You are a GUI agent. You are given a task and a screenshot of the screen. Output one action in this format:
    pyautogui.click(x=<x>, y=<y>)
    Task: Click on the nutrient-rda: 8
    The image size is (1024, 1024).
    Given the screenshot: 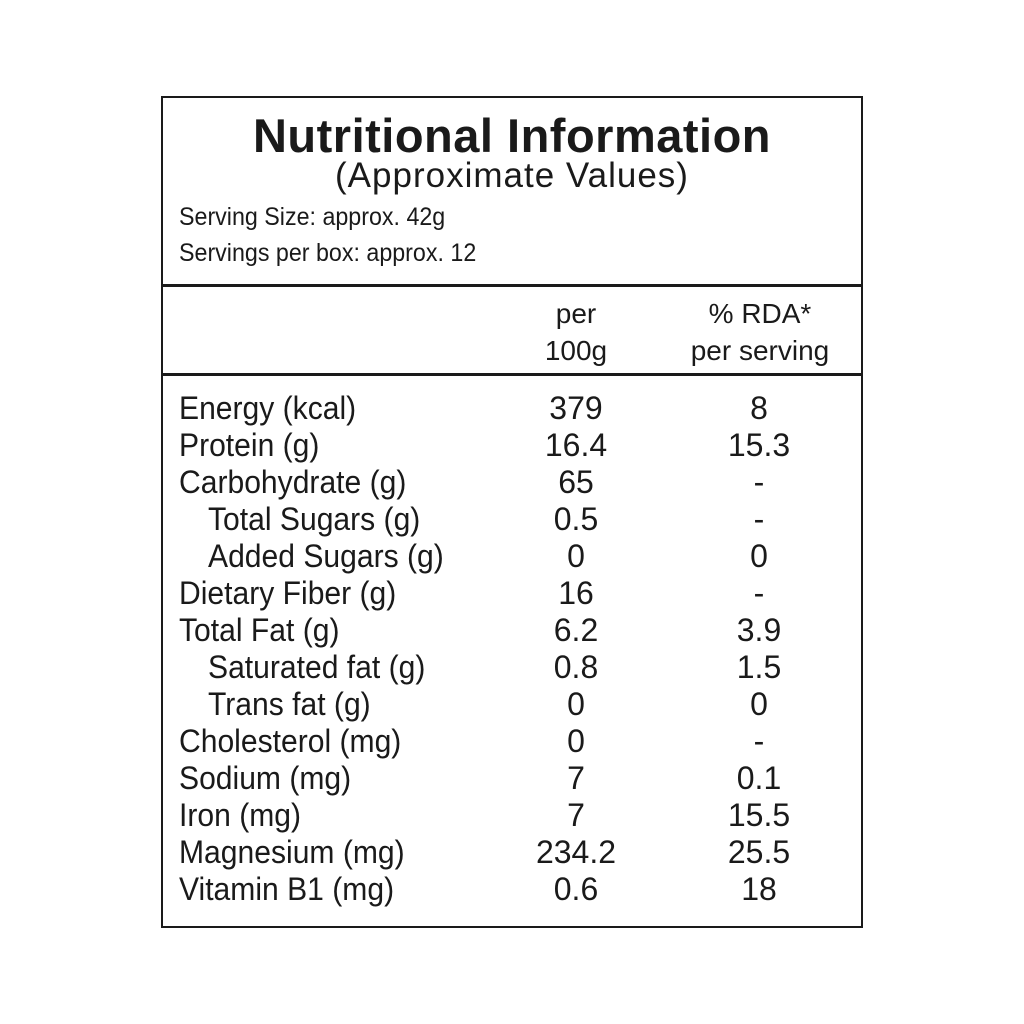 What is the action you would take?
    pyautogui.click(x=759, y=408)
    